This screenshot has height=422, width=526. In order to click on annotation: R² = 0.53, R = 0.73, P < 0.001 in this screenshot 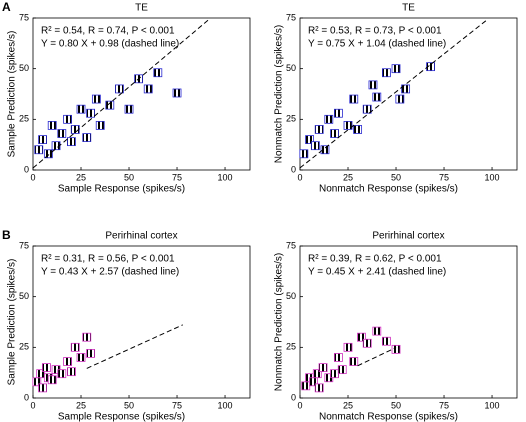, I will do `click(375, 31)`.